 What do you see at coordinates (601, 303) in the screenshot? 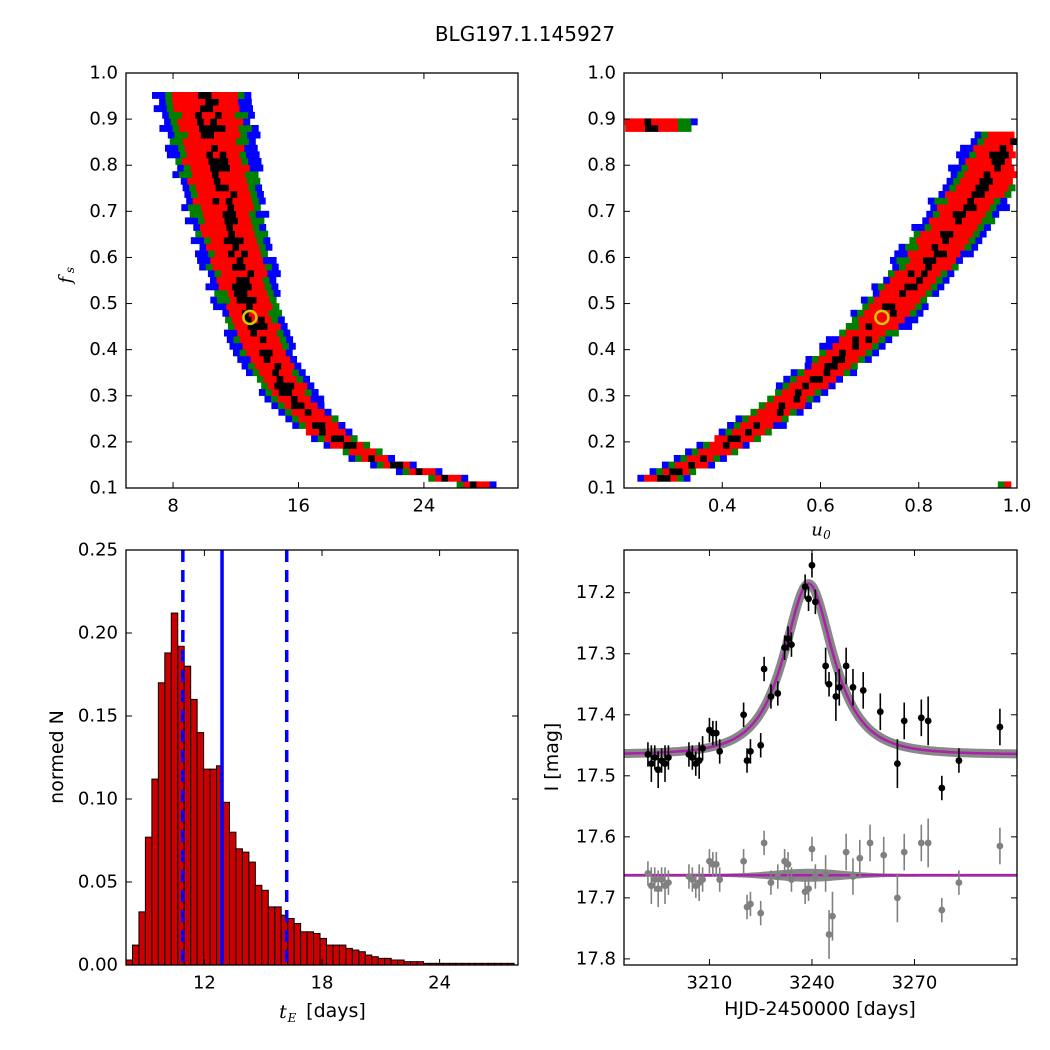
I see `top-right-ytick-label: 0.5` at bounding box center [601, 303].